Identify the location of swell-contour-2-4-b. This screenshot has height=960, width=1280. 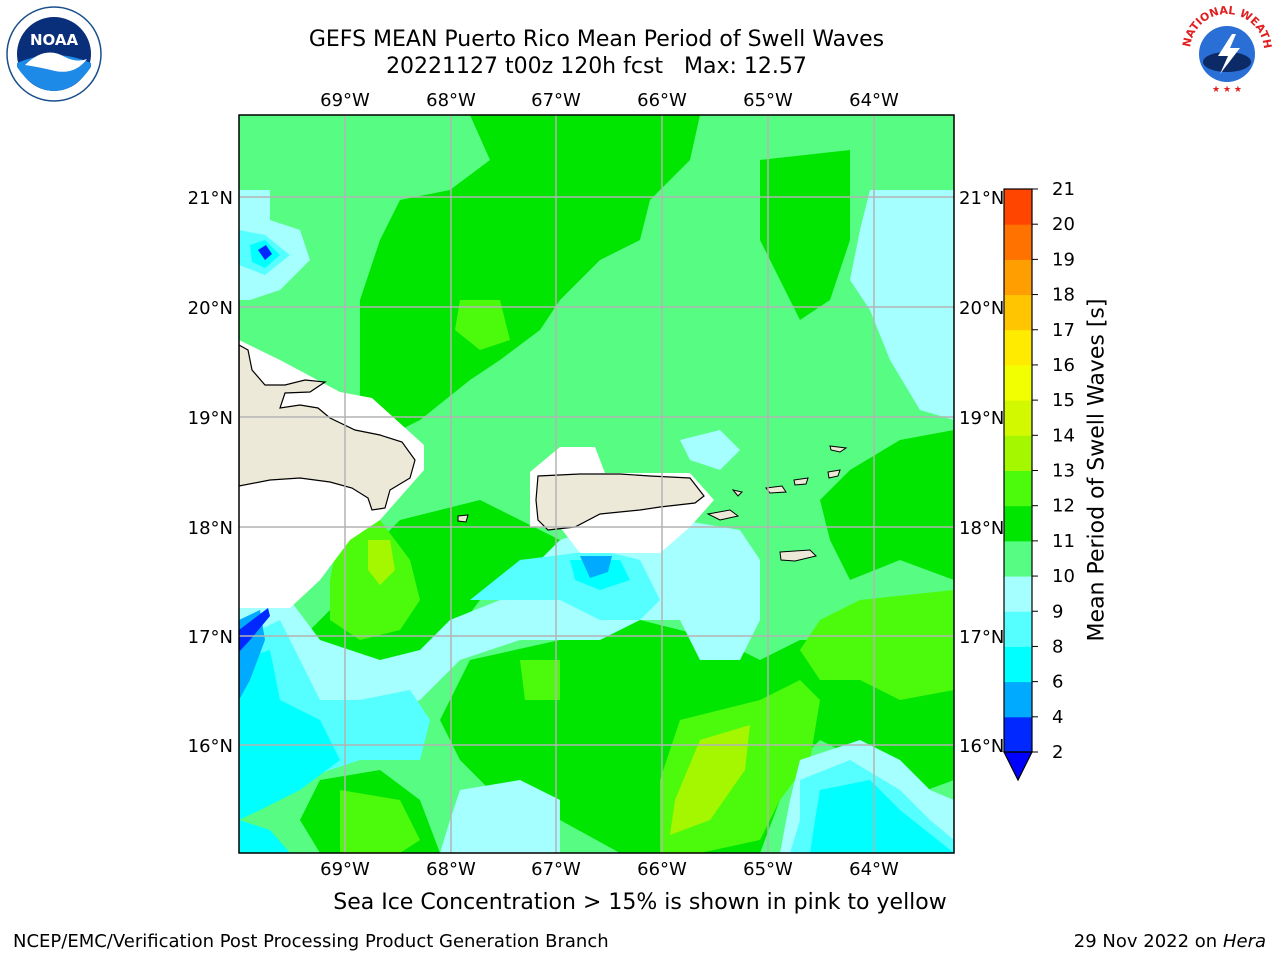
(596, 567).